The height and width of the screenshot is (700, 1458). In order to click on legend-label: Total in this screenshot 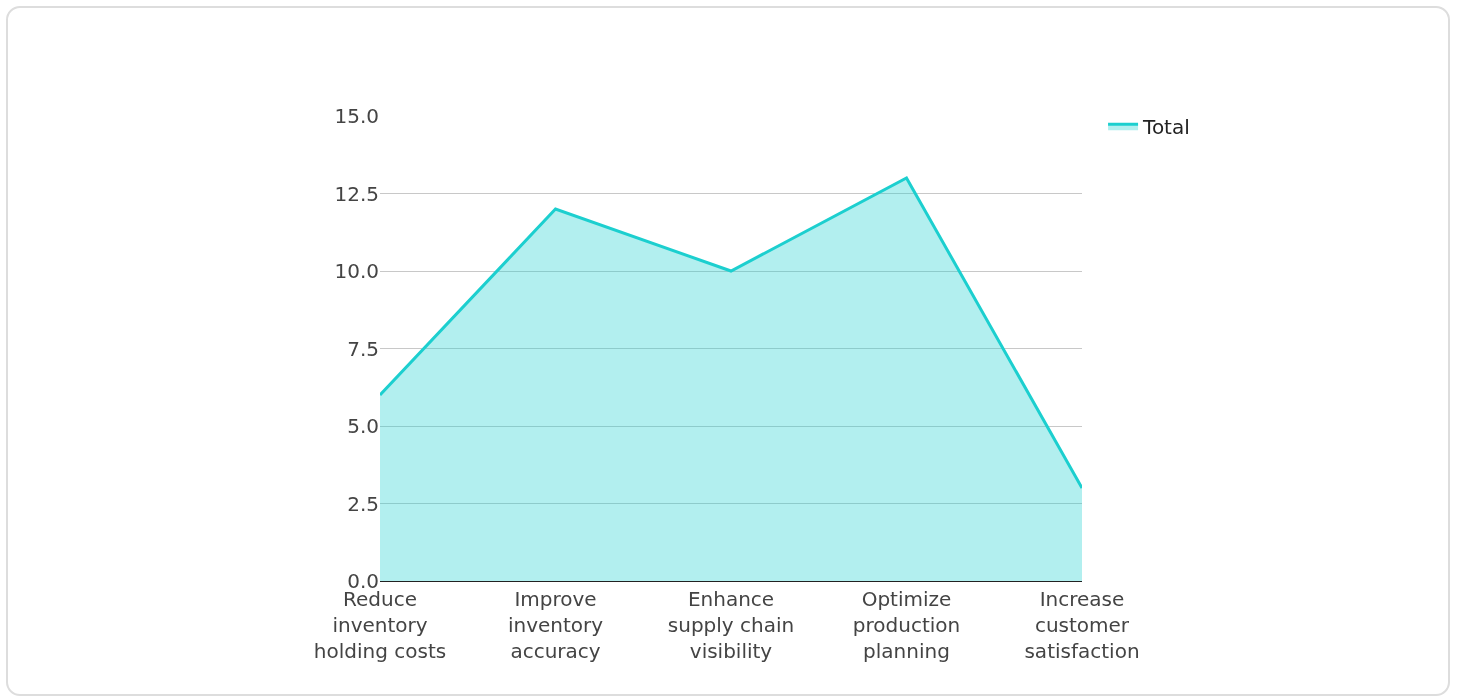, I will do `click(1166, 127)`.